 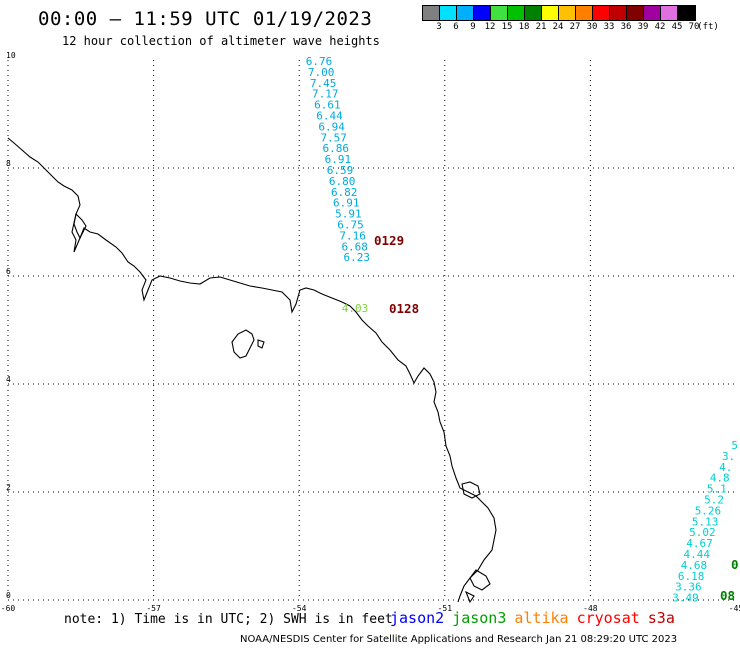 What do you see at coordinates (329, 116) in the screenshot?
I see `wave-height-label: 6.44` at bounding box center [329, 116].